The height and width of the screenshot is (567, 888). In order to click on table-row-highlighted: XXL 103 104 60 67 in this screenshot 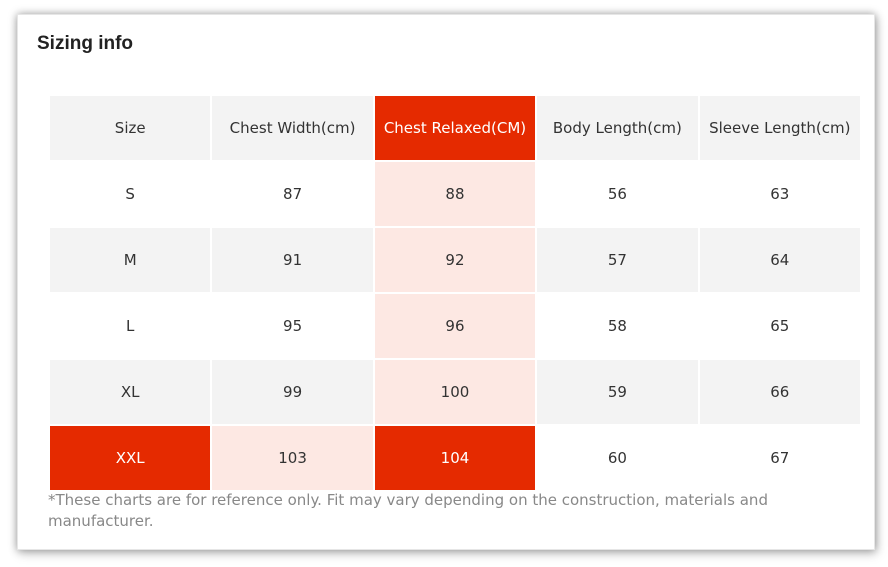, I will do `click(455, 458)`.